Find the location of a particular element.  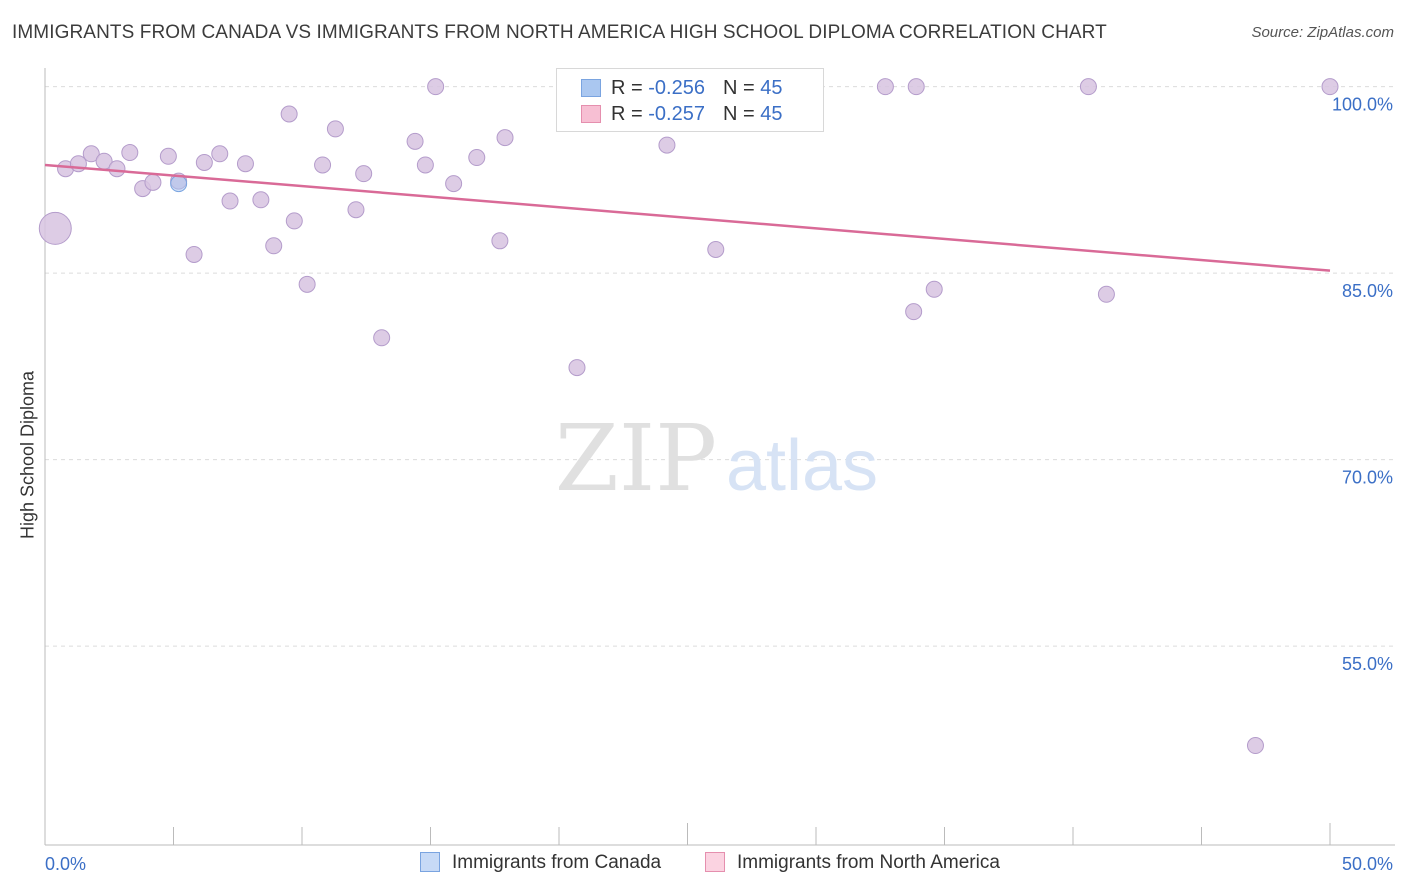

trendline is located at coordinates (687, 217).